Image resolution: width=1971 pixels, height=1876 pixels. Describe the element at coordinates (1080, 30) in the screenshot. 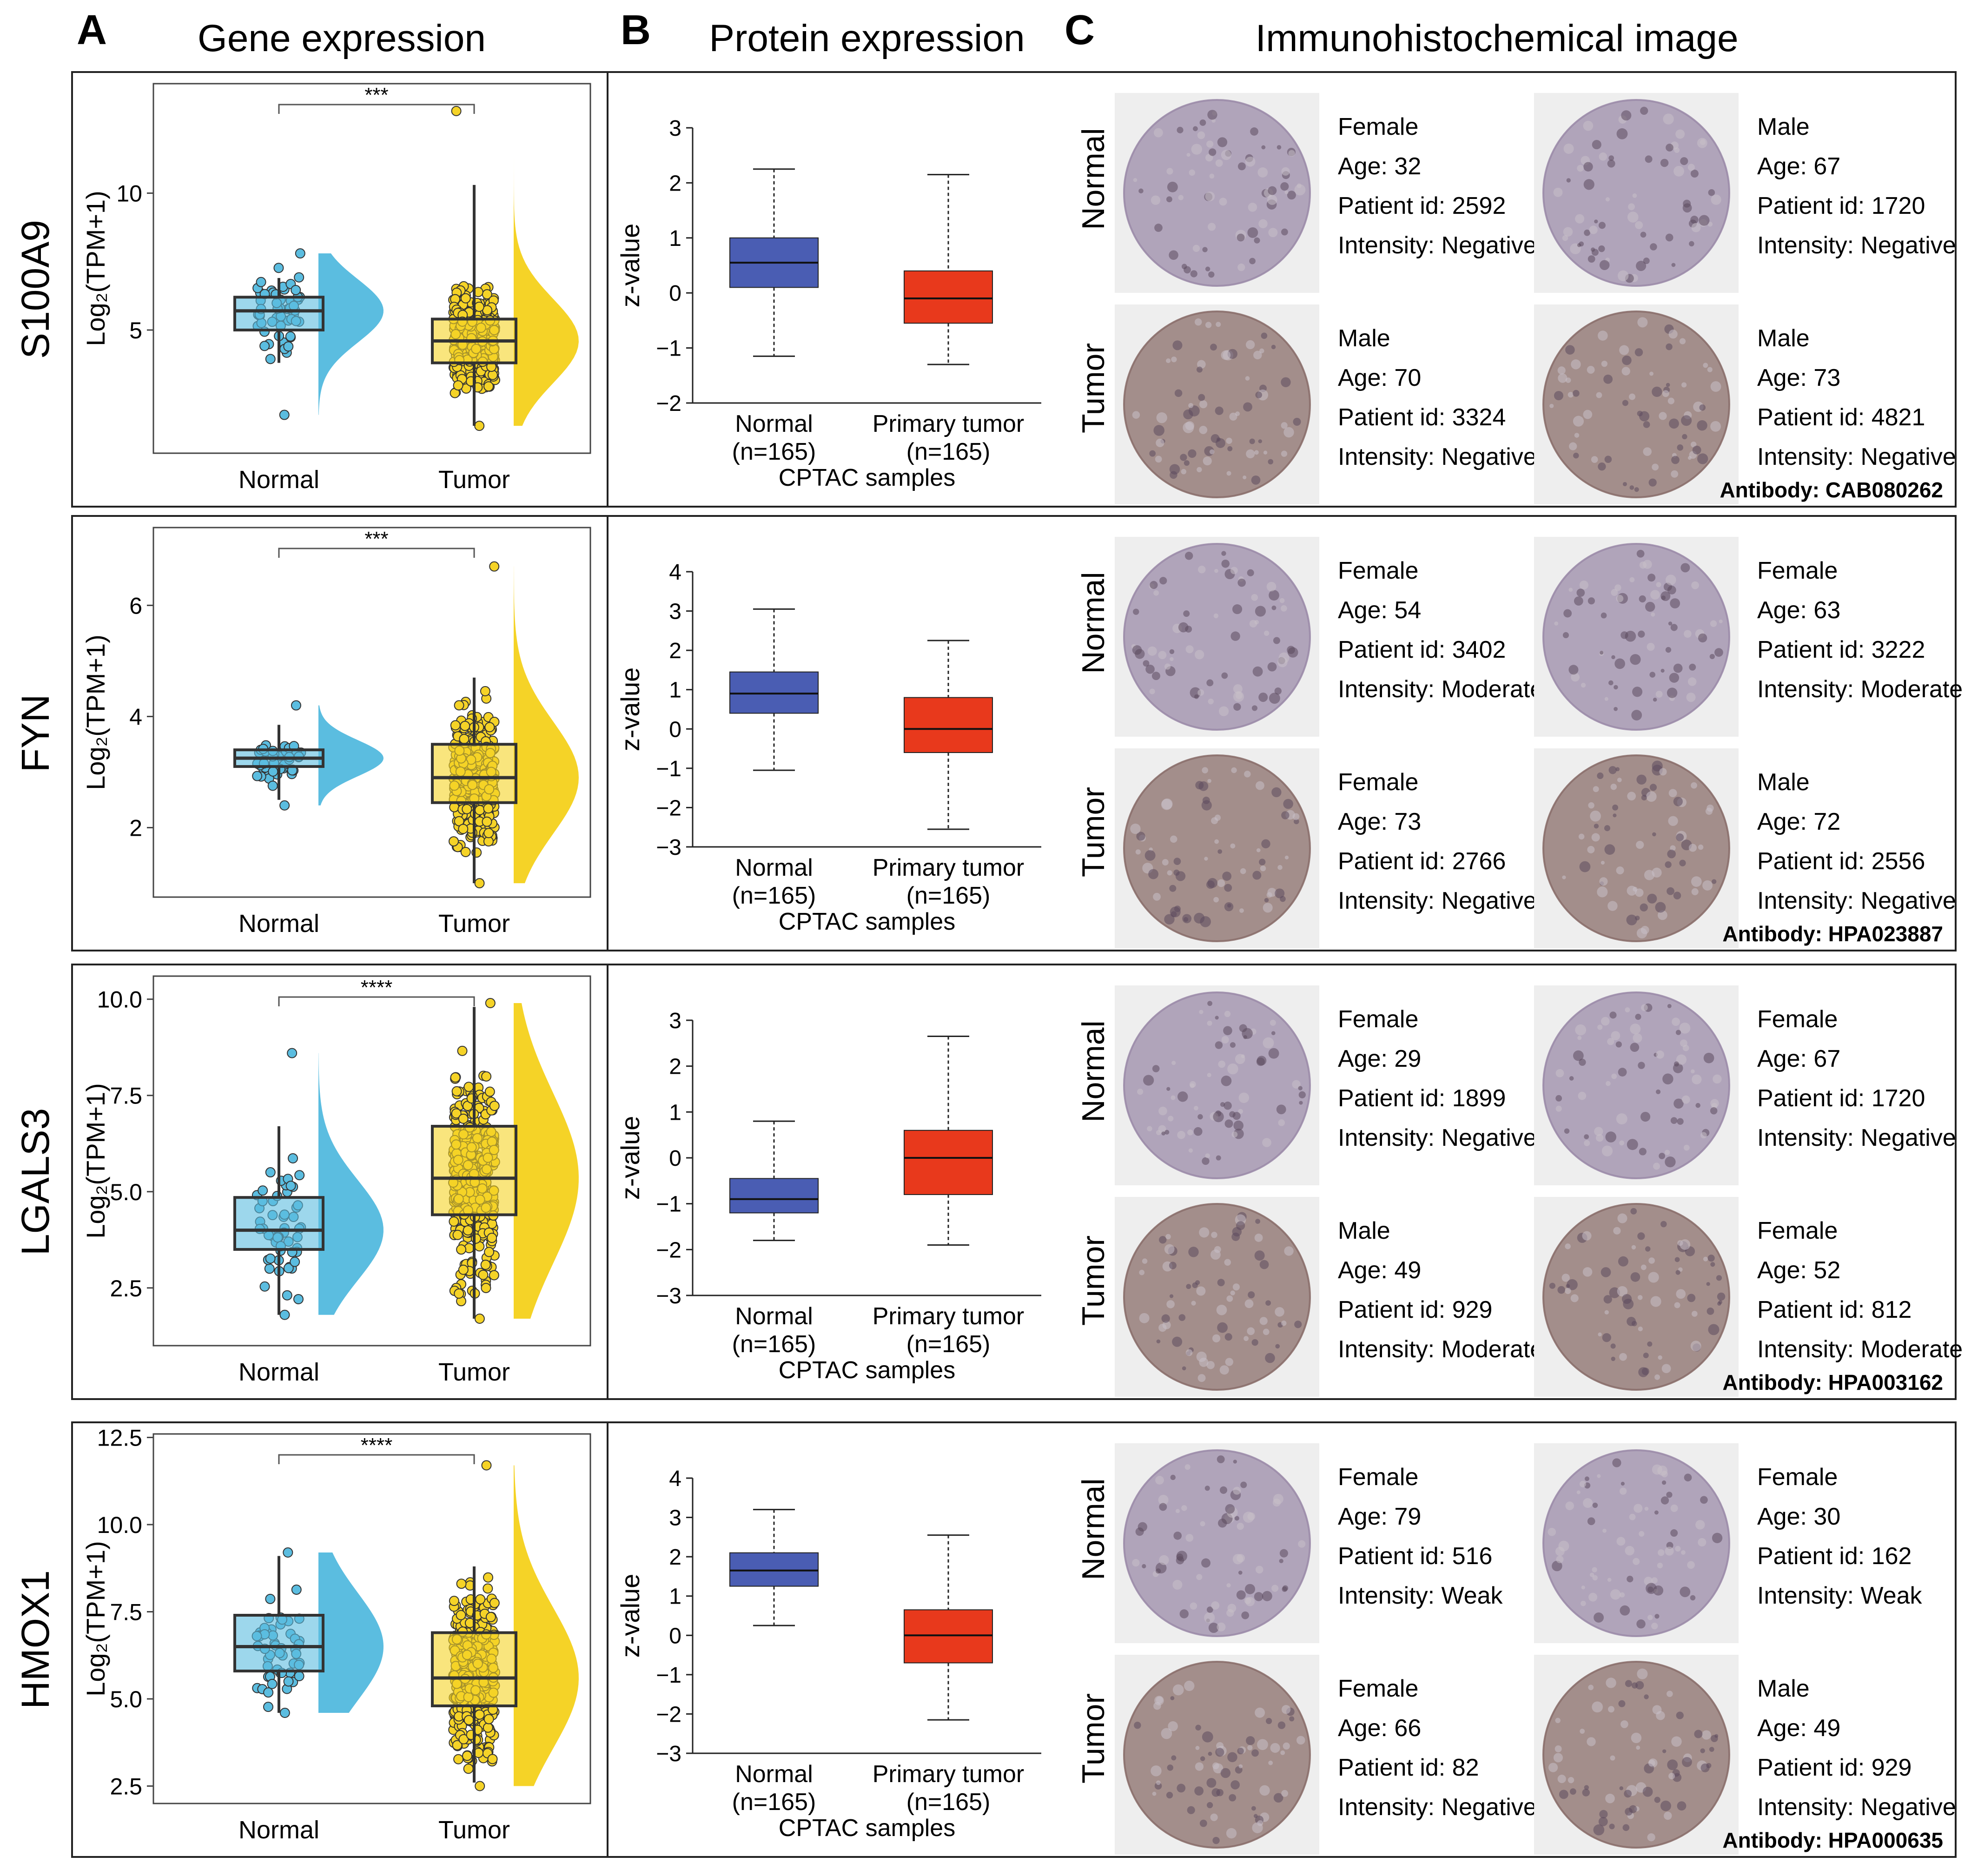

I see `panel-letter-c: C` at that location.